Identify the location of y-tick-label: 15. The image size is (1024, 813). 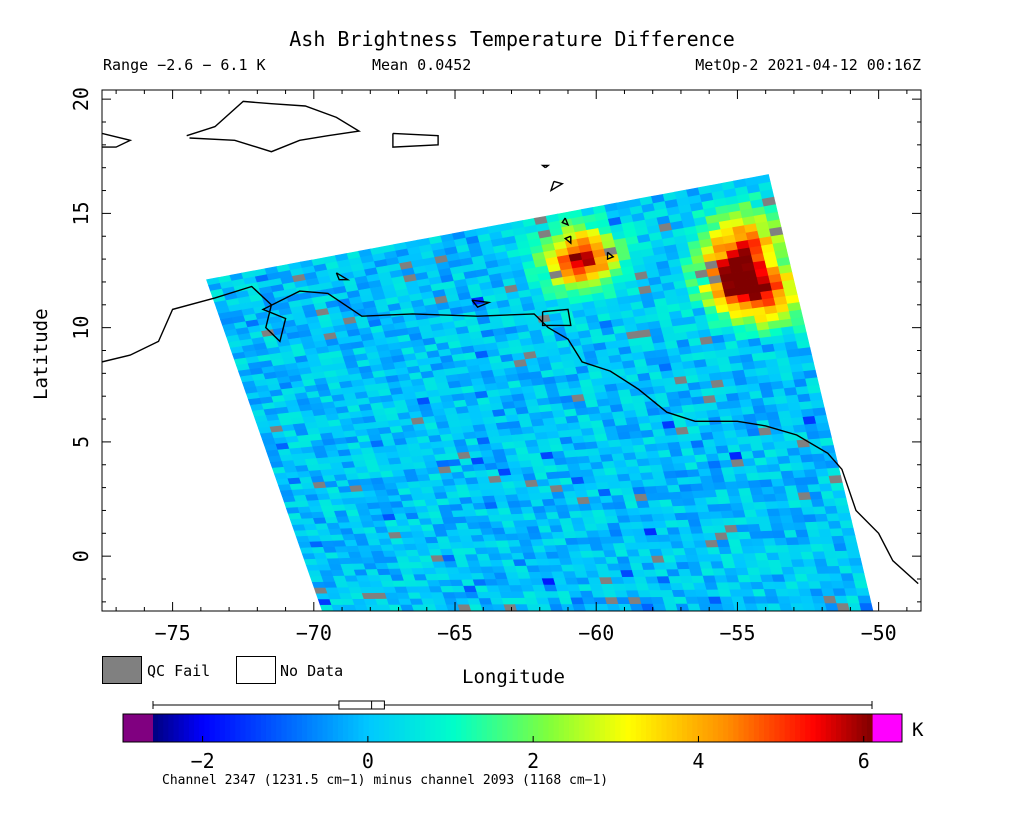
(81, 213).